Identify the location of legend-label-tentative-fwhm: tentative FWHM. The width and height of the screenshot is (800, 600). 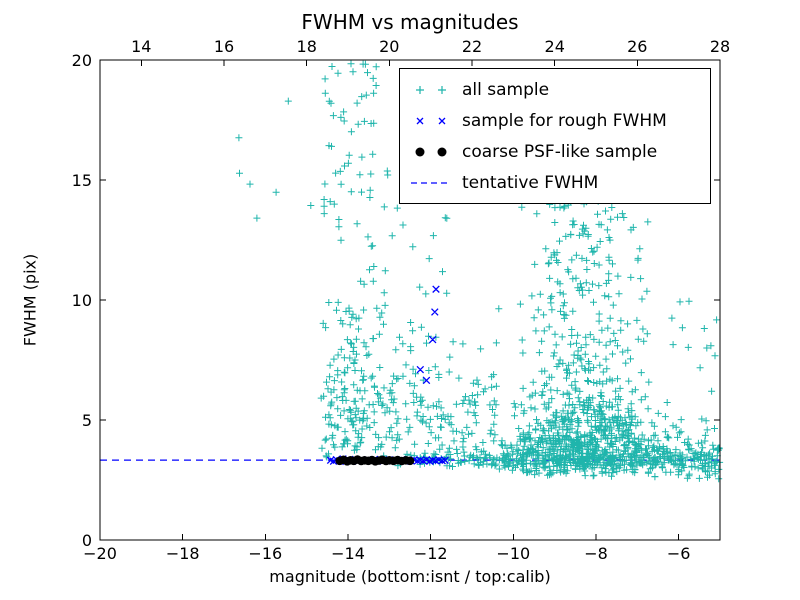
(530, 182).